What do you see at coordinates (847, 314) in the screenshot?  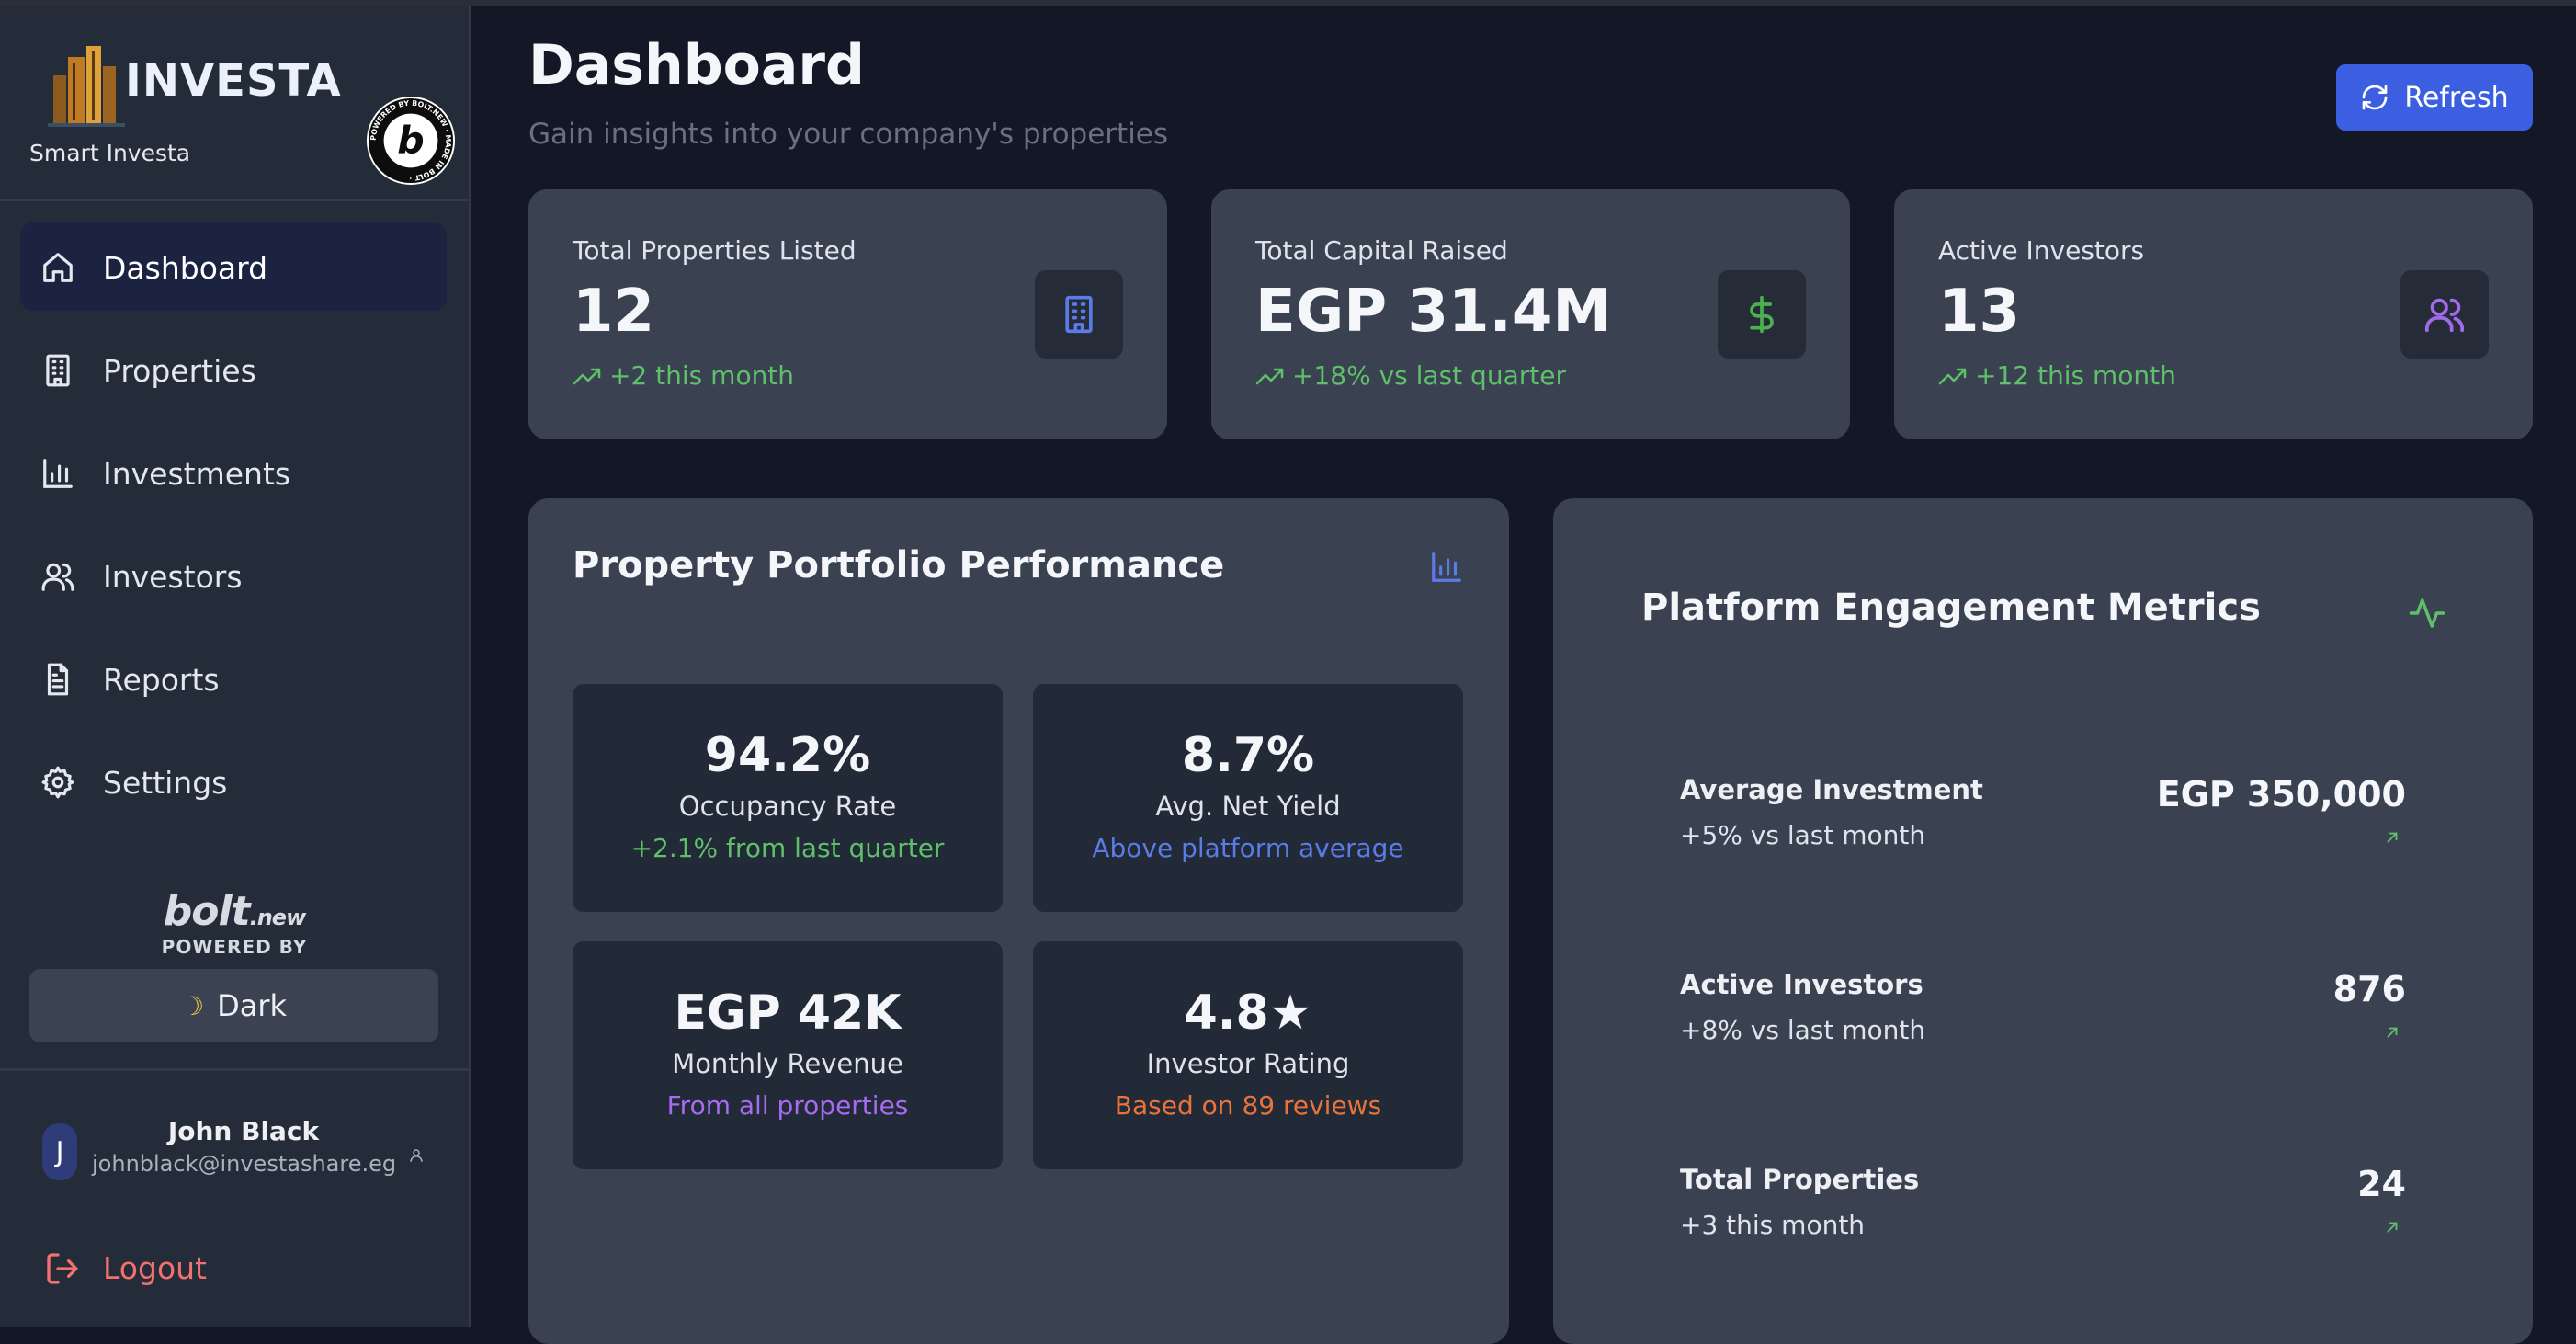 I see `stat-card-properties: Total Properties Listed 12 +2 this month` at bounding box center [847, 314].